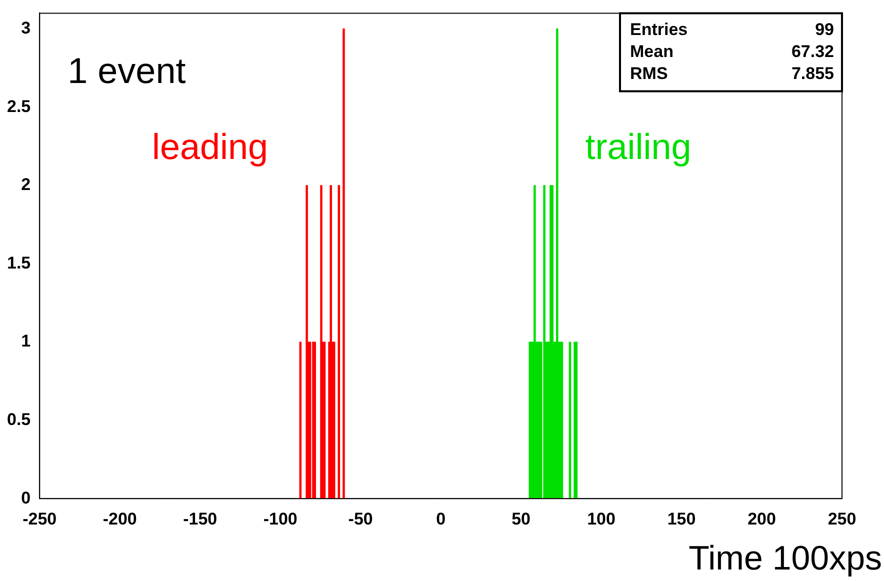 The width and height of the screenshot is (884, 581). I want to click on x-axis-title: Time 100xps, so click(785, 558).